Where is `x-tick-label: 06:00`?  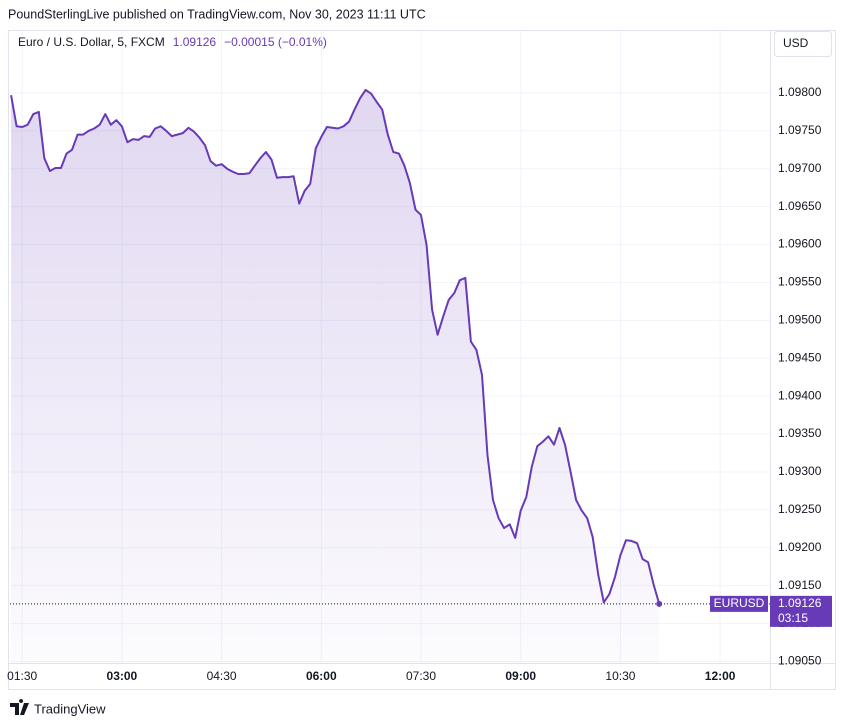 x-tick-label: 06:00 is located at coordinates (321, 676).